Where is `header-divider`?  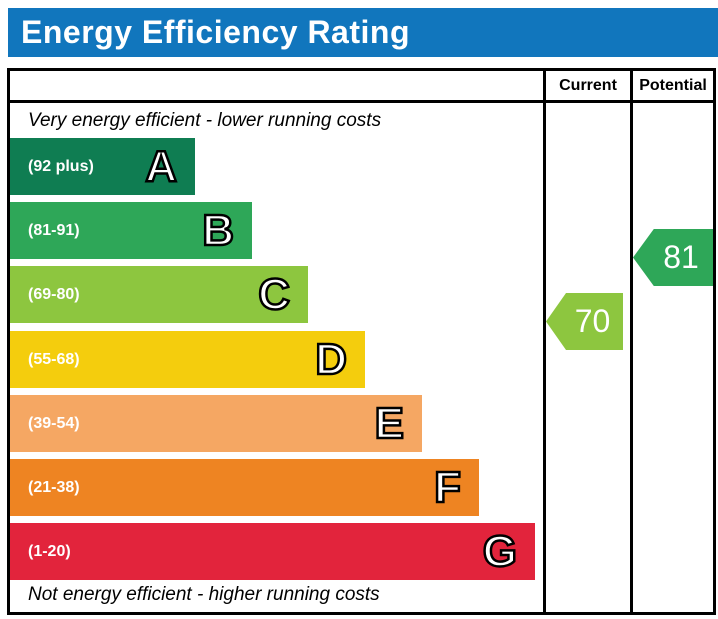
header-divider is located at coordinates (361, 101).